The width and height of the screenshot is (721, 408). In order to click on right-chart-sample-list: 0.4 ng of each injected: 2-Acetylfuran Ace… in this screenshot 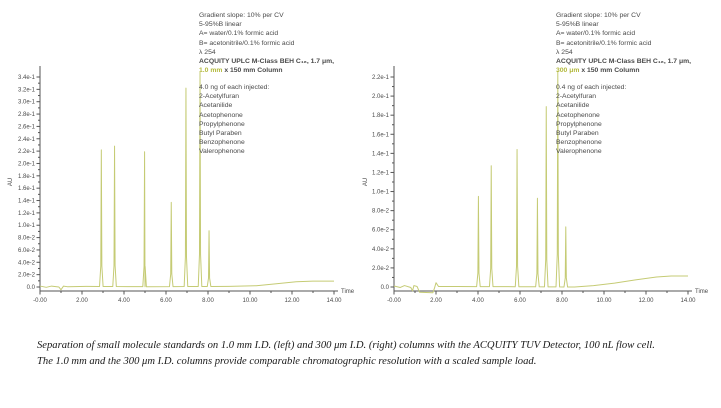, I will do `click(591, 120)`.